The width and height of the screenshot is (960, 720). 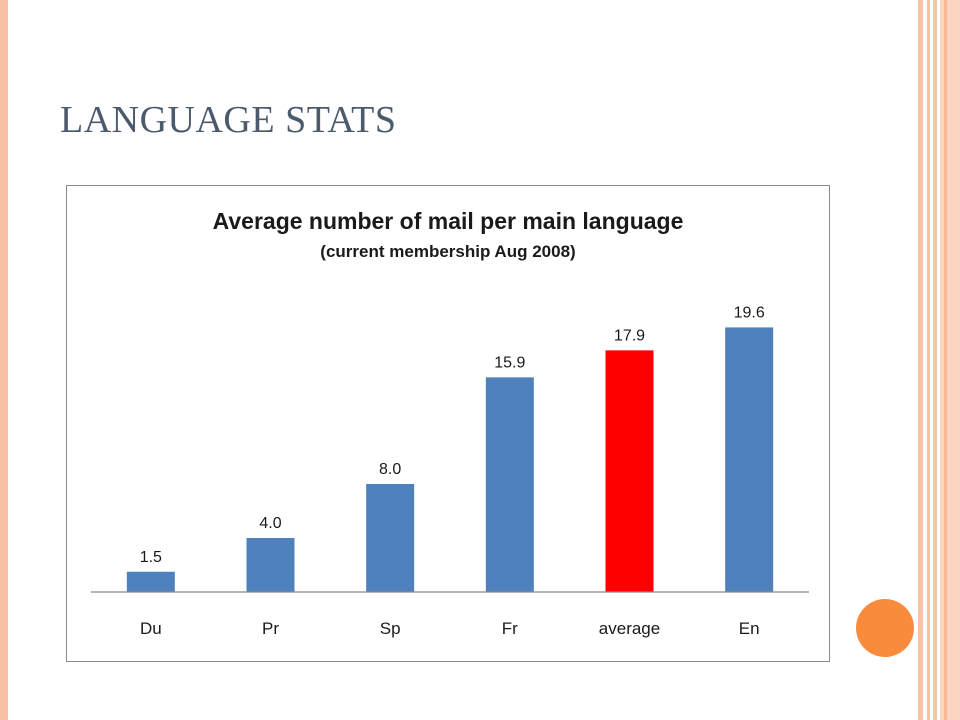 I want to click on x-tick-label-Sp: Sp, so click(x=390, y=628).